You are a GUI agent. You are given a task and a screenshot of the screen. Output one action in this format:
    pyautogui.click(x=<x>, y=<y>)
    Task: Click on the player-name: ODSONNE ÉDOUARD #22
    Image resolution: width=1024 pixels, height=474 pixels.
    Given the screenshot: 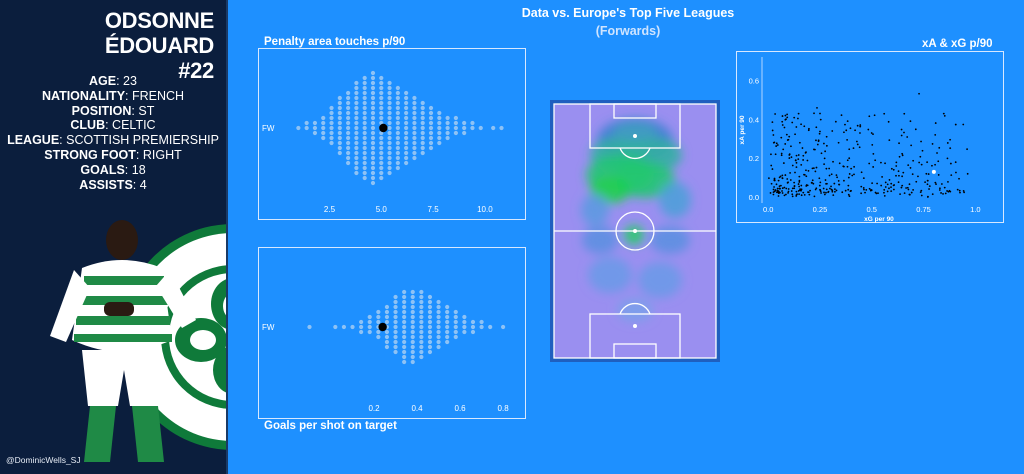 What is the action you would take?
    pyautogui.click(x=107, y=45)
    